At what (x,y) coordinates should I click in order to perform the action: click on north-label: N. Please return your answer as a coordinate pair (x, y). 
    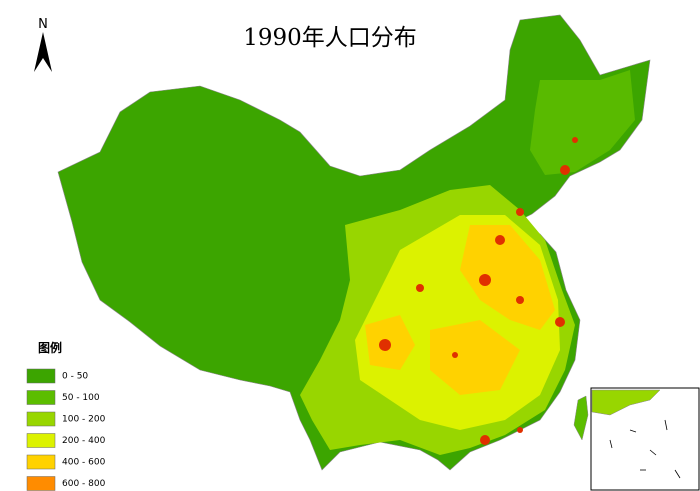
    Looking at the image, I should click on (43, 24).